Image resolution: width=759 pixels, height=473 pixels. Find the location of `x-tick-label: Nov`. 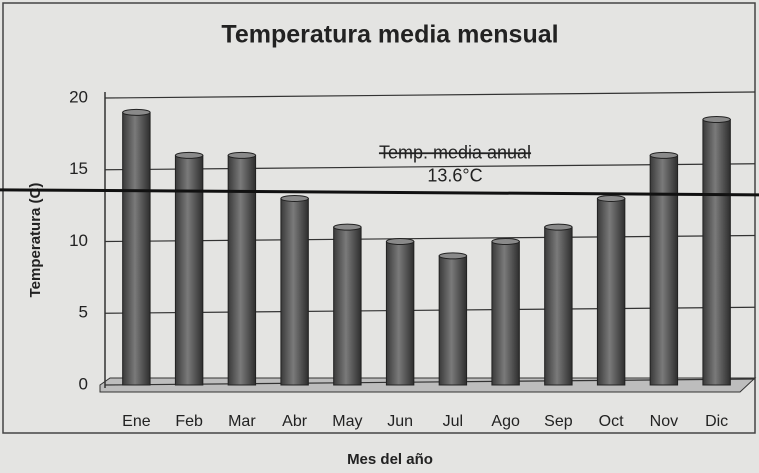

x-tick-label: Nov is located at coordinates (664, 421).